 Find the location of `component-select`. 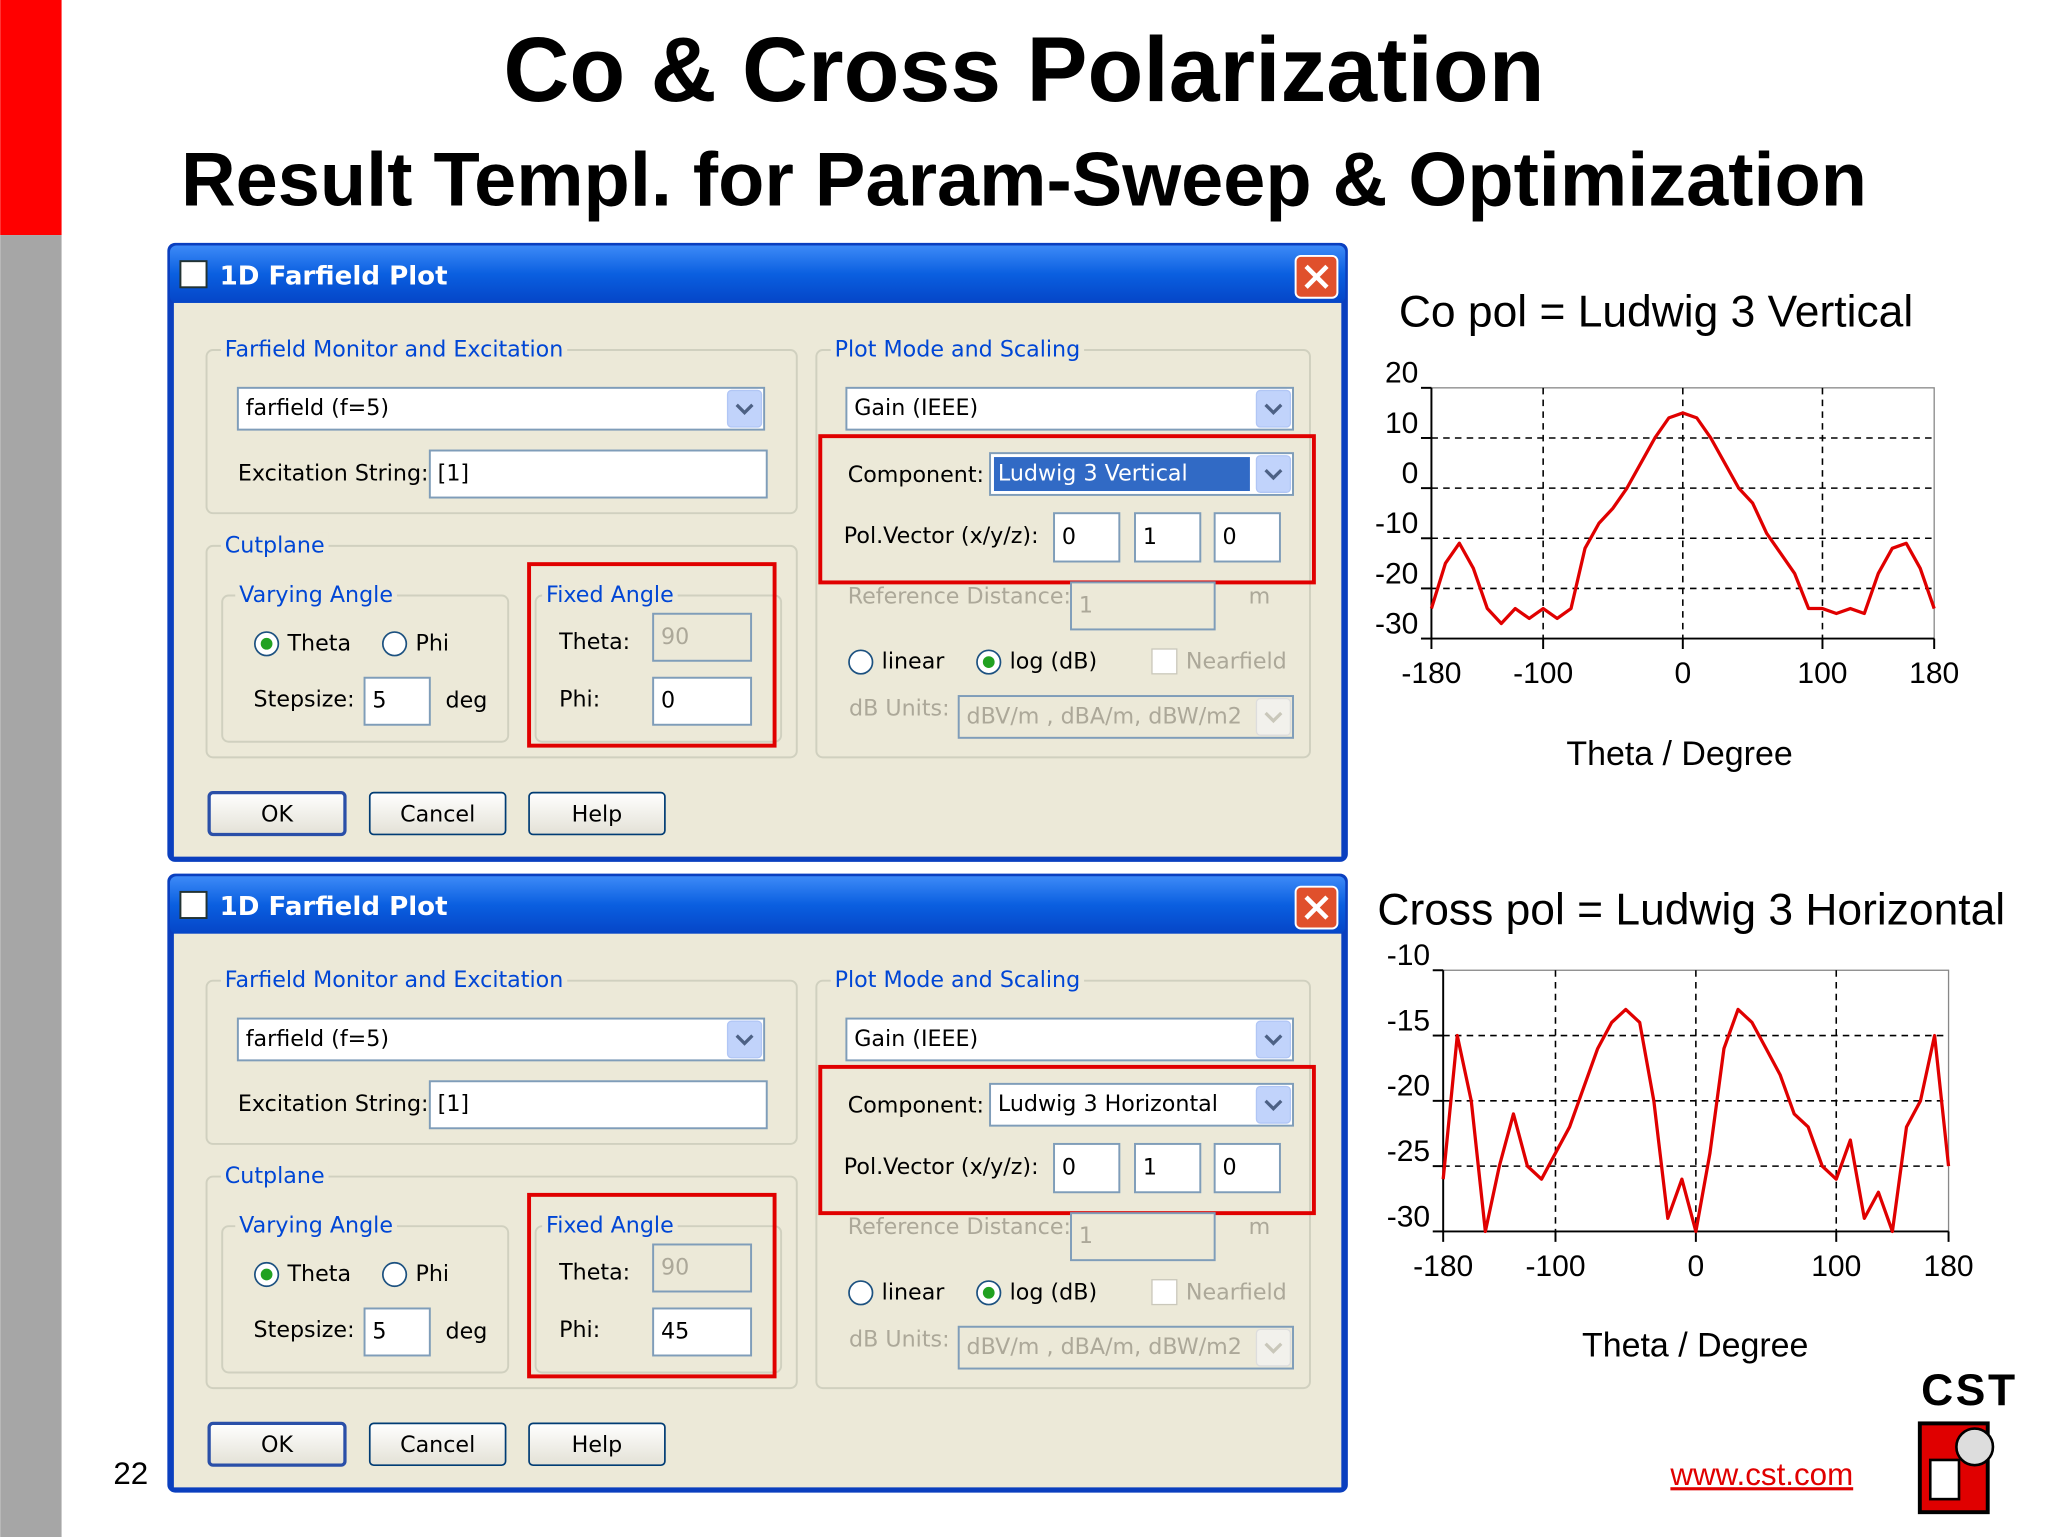

component-select is located at coordinates (1141, 1104).